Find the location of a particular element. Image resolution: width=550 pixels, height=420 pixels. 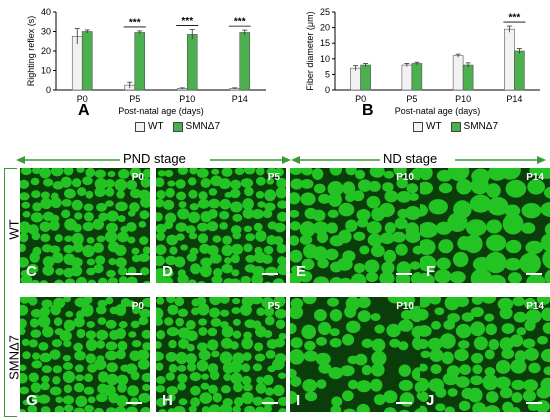

micrograph-tile-d: P5 D is located at coordinates (221, 225).